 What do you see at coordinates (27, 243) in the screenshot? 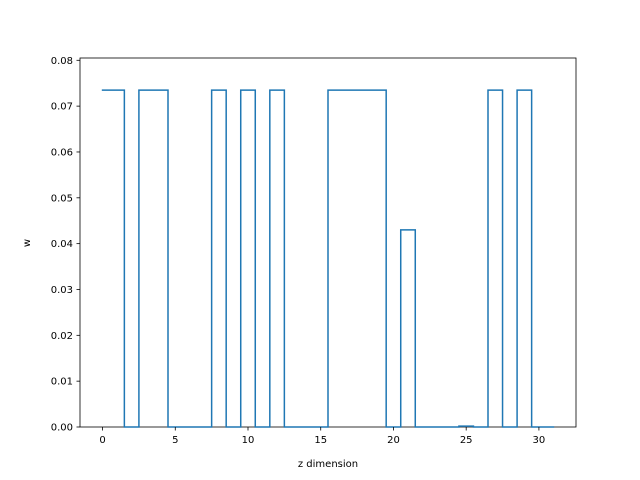
I see `y-axis-label: w` at bounding box center [27, 243].